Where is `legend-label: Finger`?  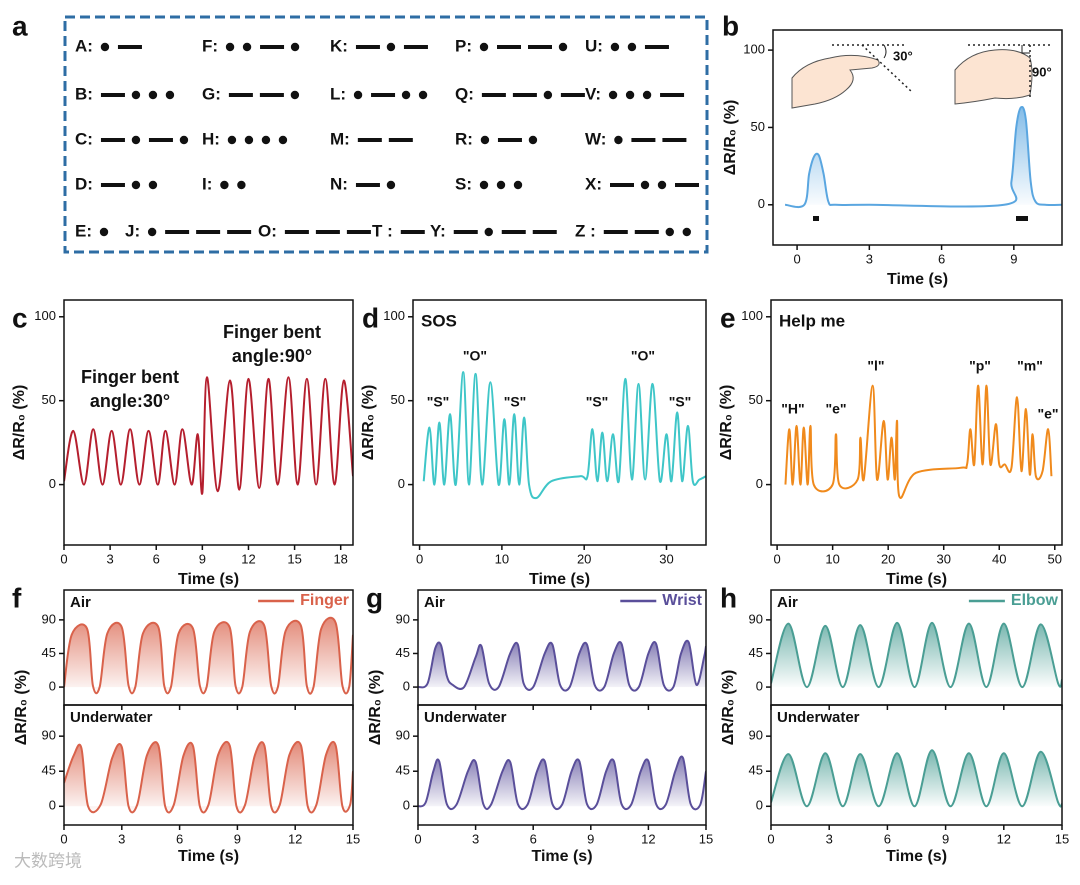 legend-label: Finger is located at coordinates (324, 600).